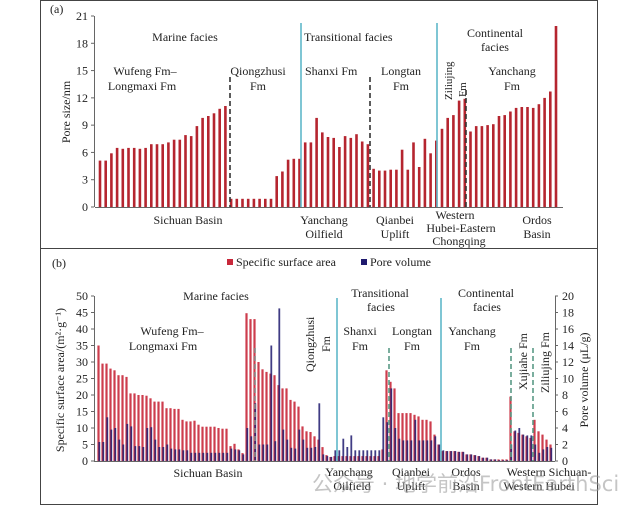 The image size is (639, 506). I want to click on panel-b-y-tick-label: 50, so click(82, 296).